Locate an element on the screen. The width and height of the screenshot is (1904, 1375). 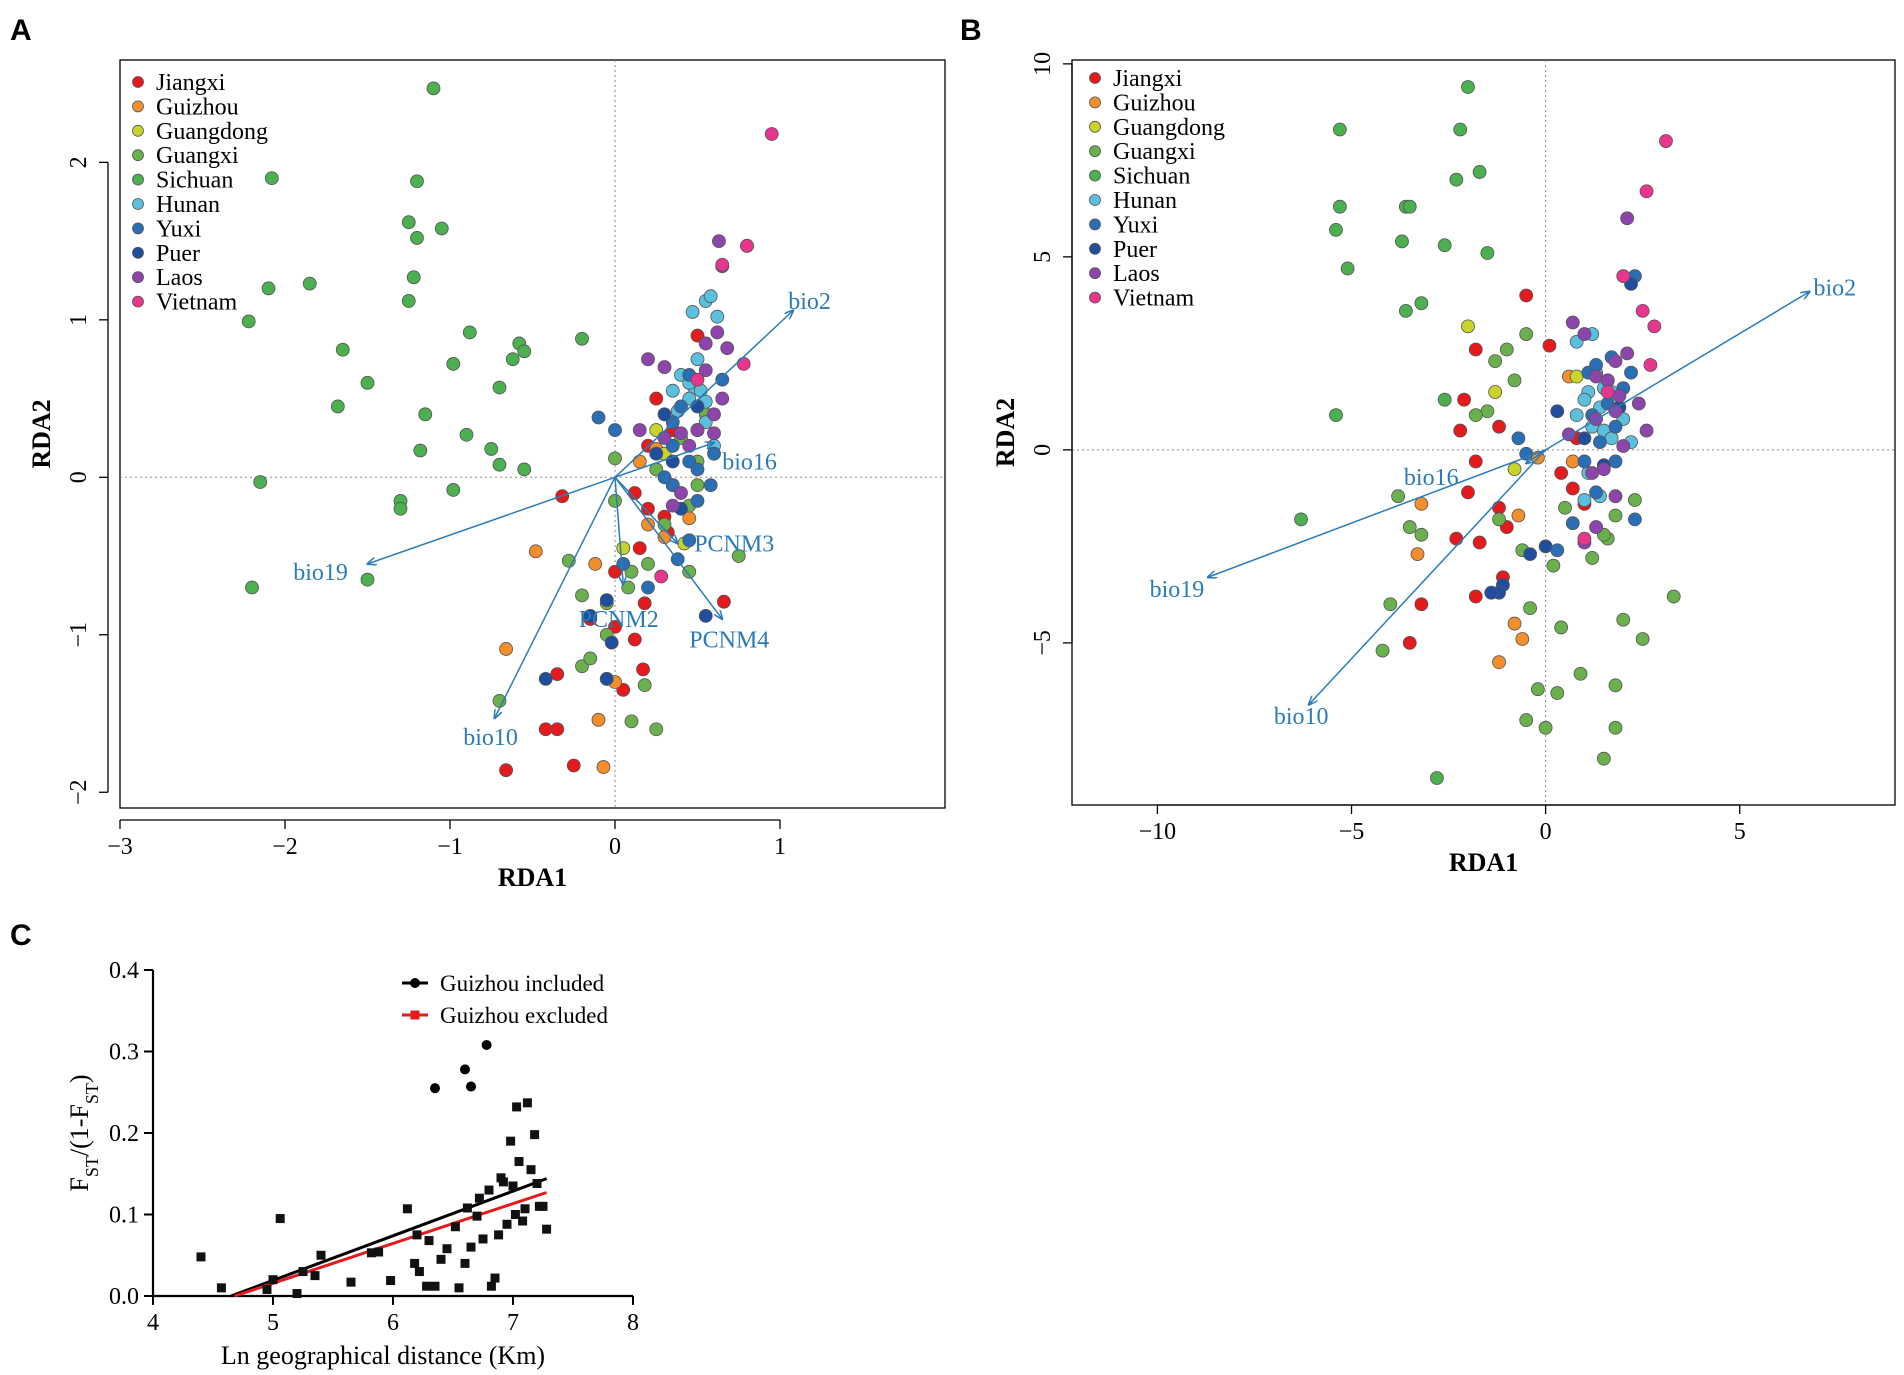
panel-a-x-tick-label: 1 is located at coordinates (780, 847).